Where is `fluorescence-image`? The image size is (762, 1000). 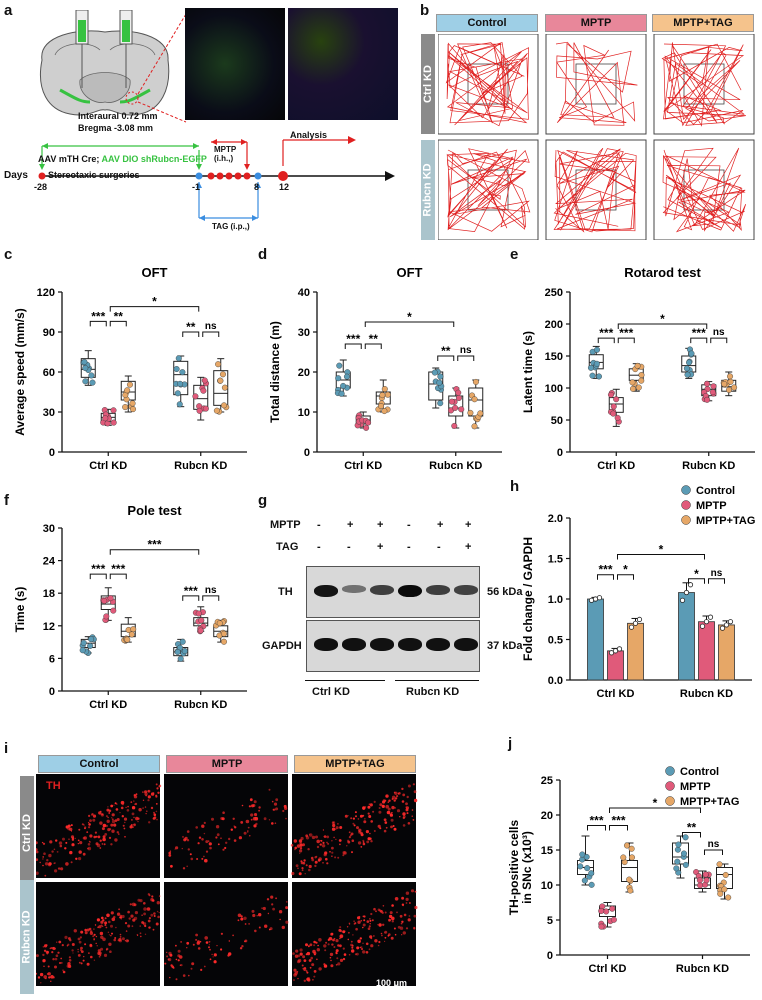 fluorescence-image is located at coordinates (226, 934).